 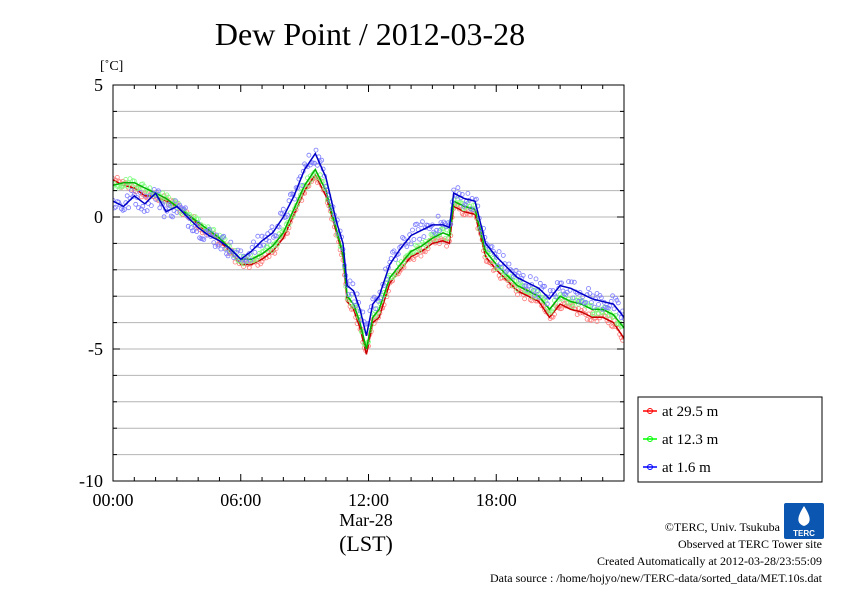 I want to click on legend: at 29.5 m at 12.3 m at 1.6 m, so click(x=730, y=439).